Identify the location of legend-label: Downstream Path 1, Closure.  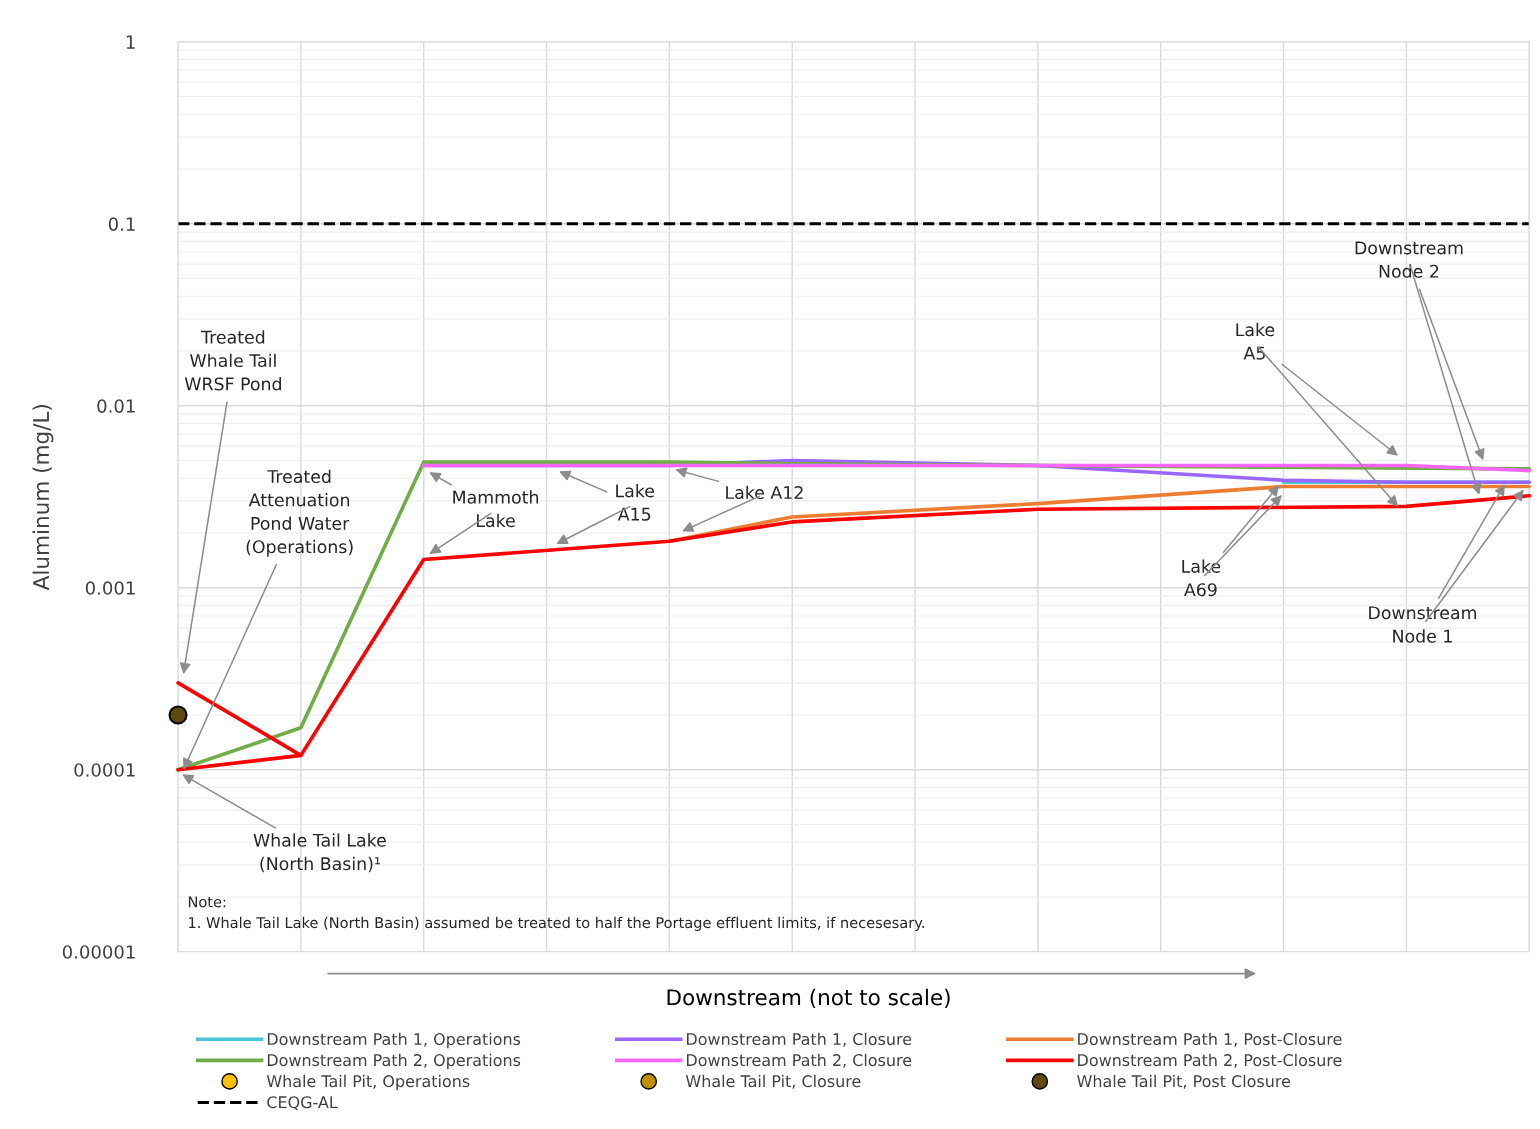
(799, 1039).